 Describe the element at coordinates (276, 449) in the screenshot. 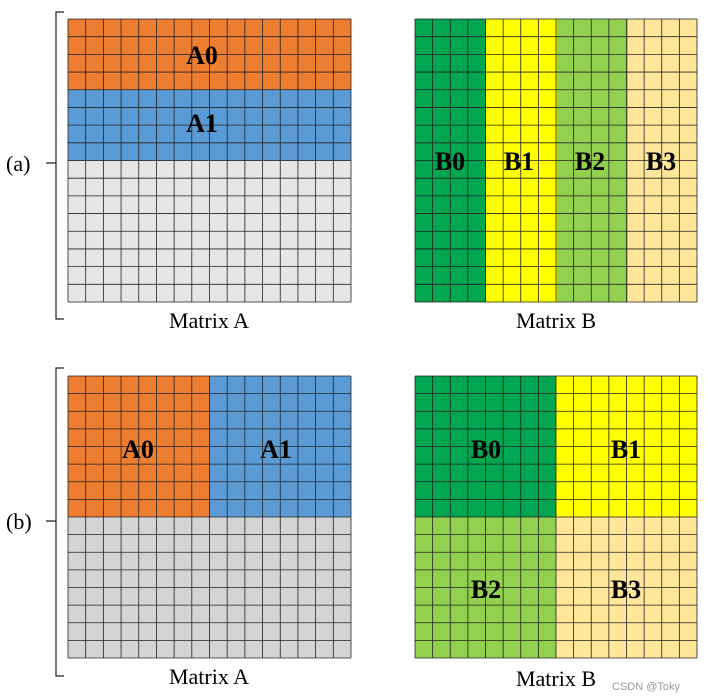

I see `row-b-matrix-a-label-a1: A1` at that location.